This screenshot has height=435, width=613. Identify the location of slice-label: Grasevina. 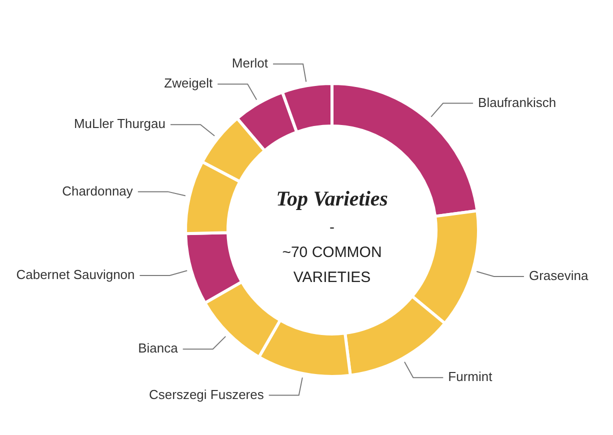
(558, 276).